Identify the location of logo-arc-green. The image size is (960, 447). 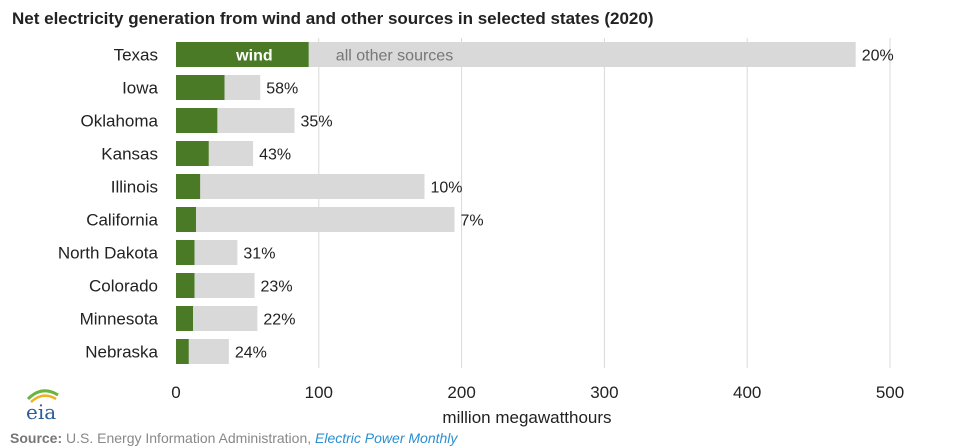
(42, 395).